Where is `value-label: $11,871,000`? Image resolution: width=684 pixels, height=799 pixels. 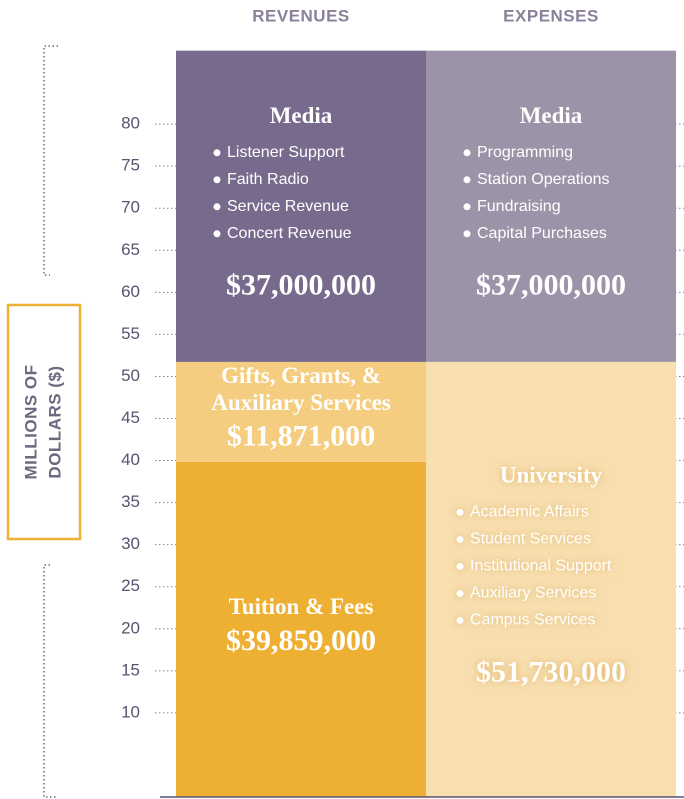 value-label: $11,871,000 is located at coordinates (301, 436).